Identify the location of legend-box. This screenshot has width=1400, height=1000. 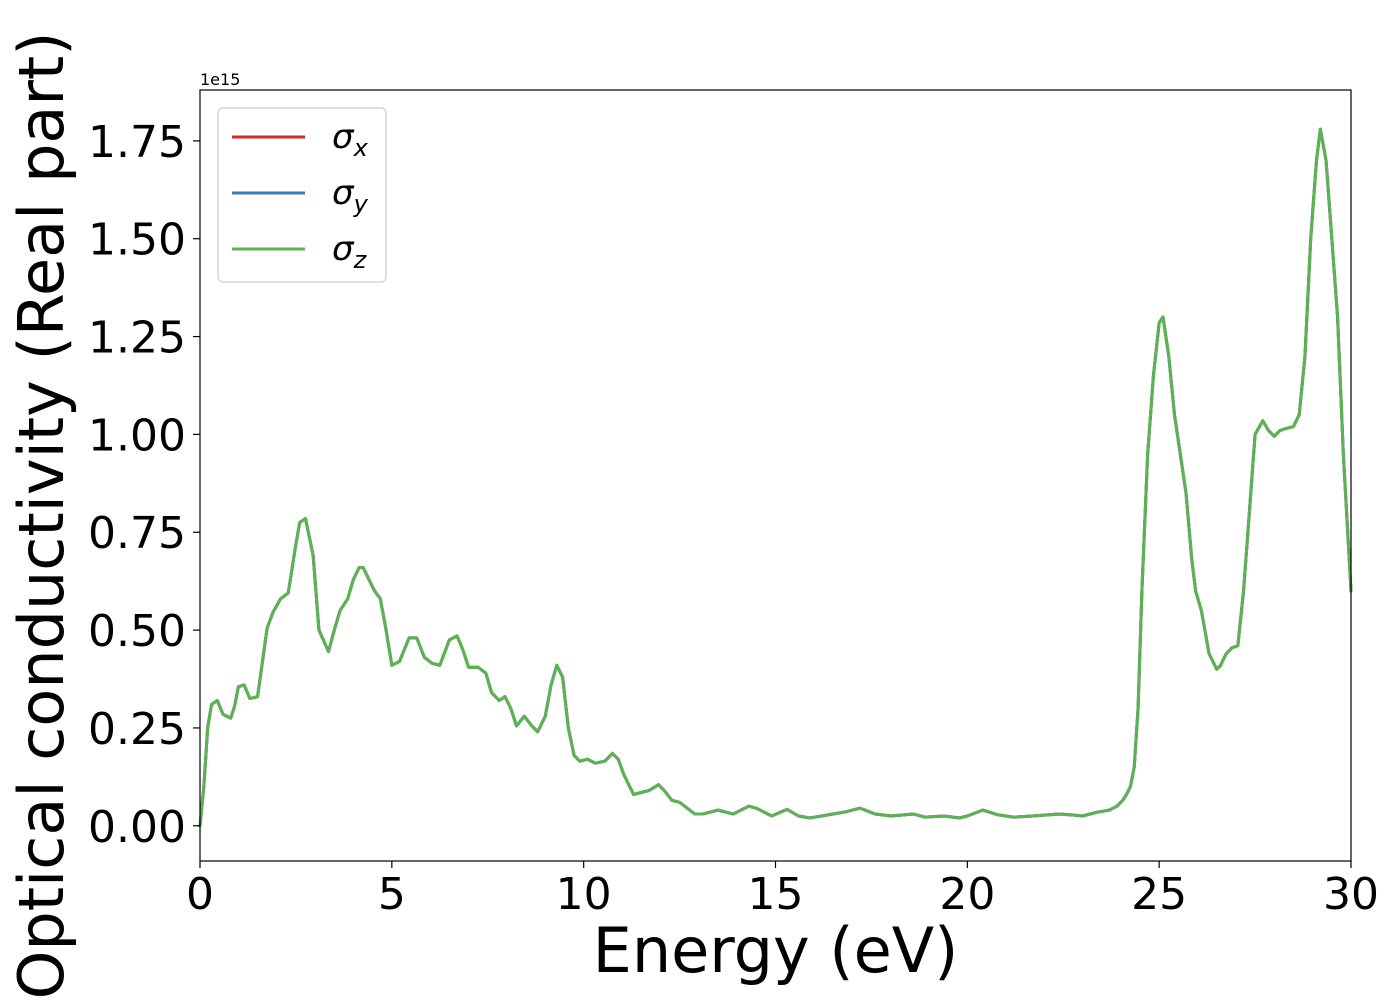
(302, 195).